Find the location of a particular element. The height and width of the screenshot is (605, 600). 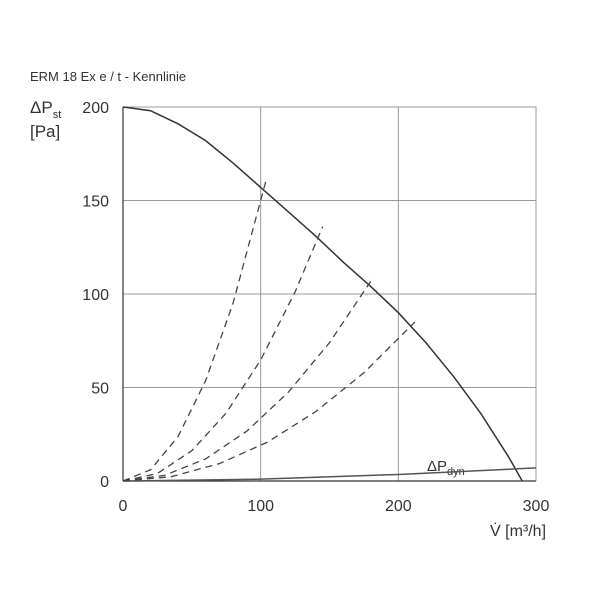

chart-title: ERM 18 Ex e / t - Kennlinie is located at coordinates (108, 76).